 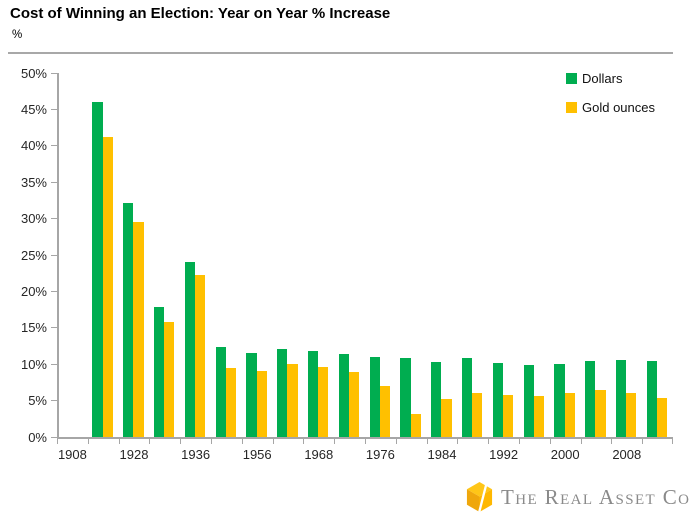 I want to click on y-axis-tick-label: 20%, so click(x=33, y=291).